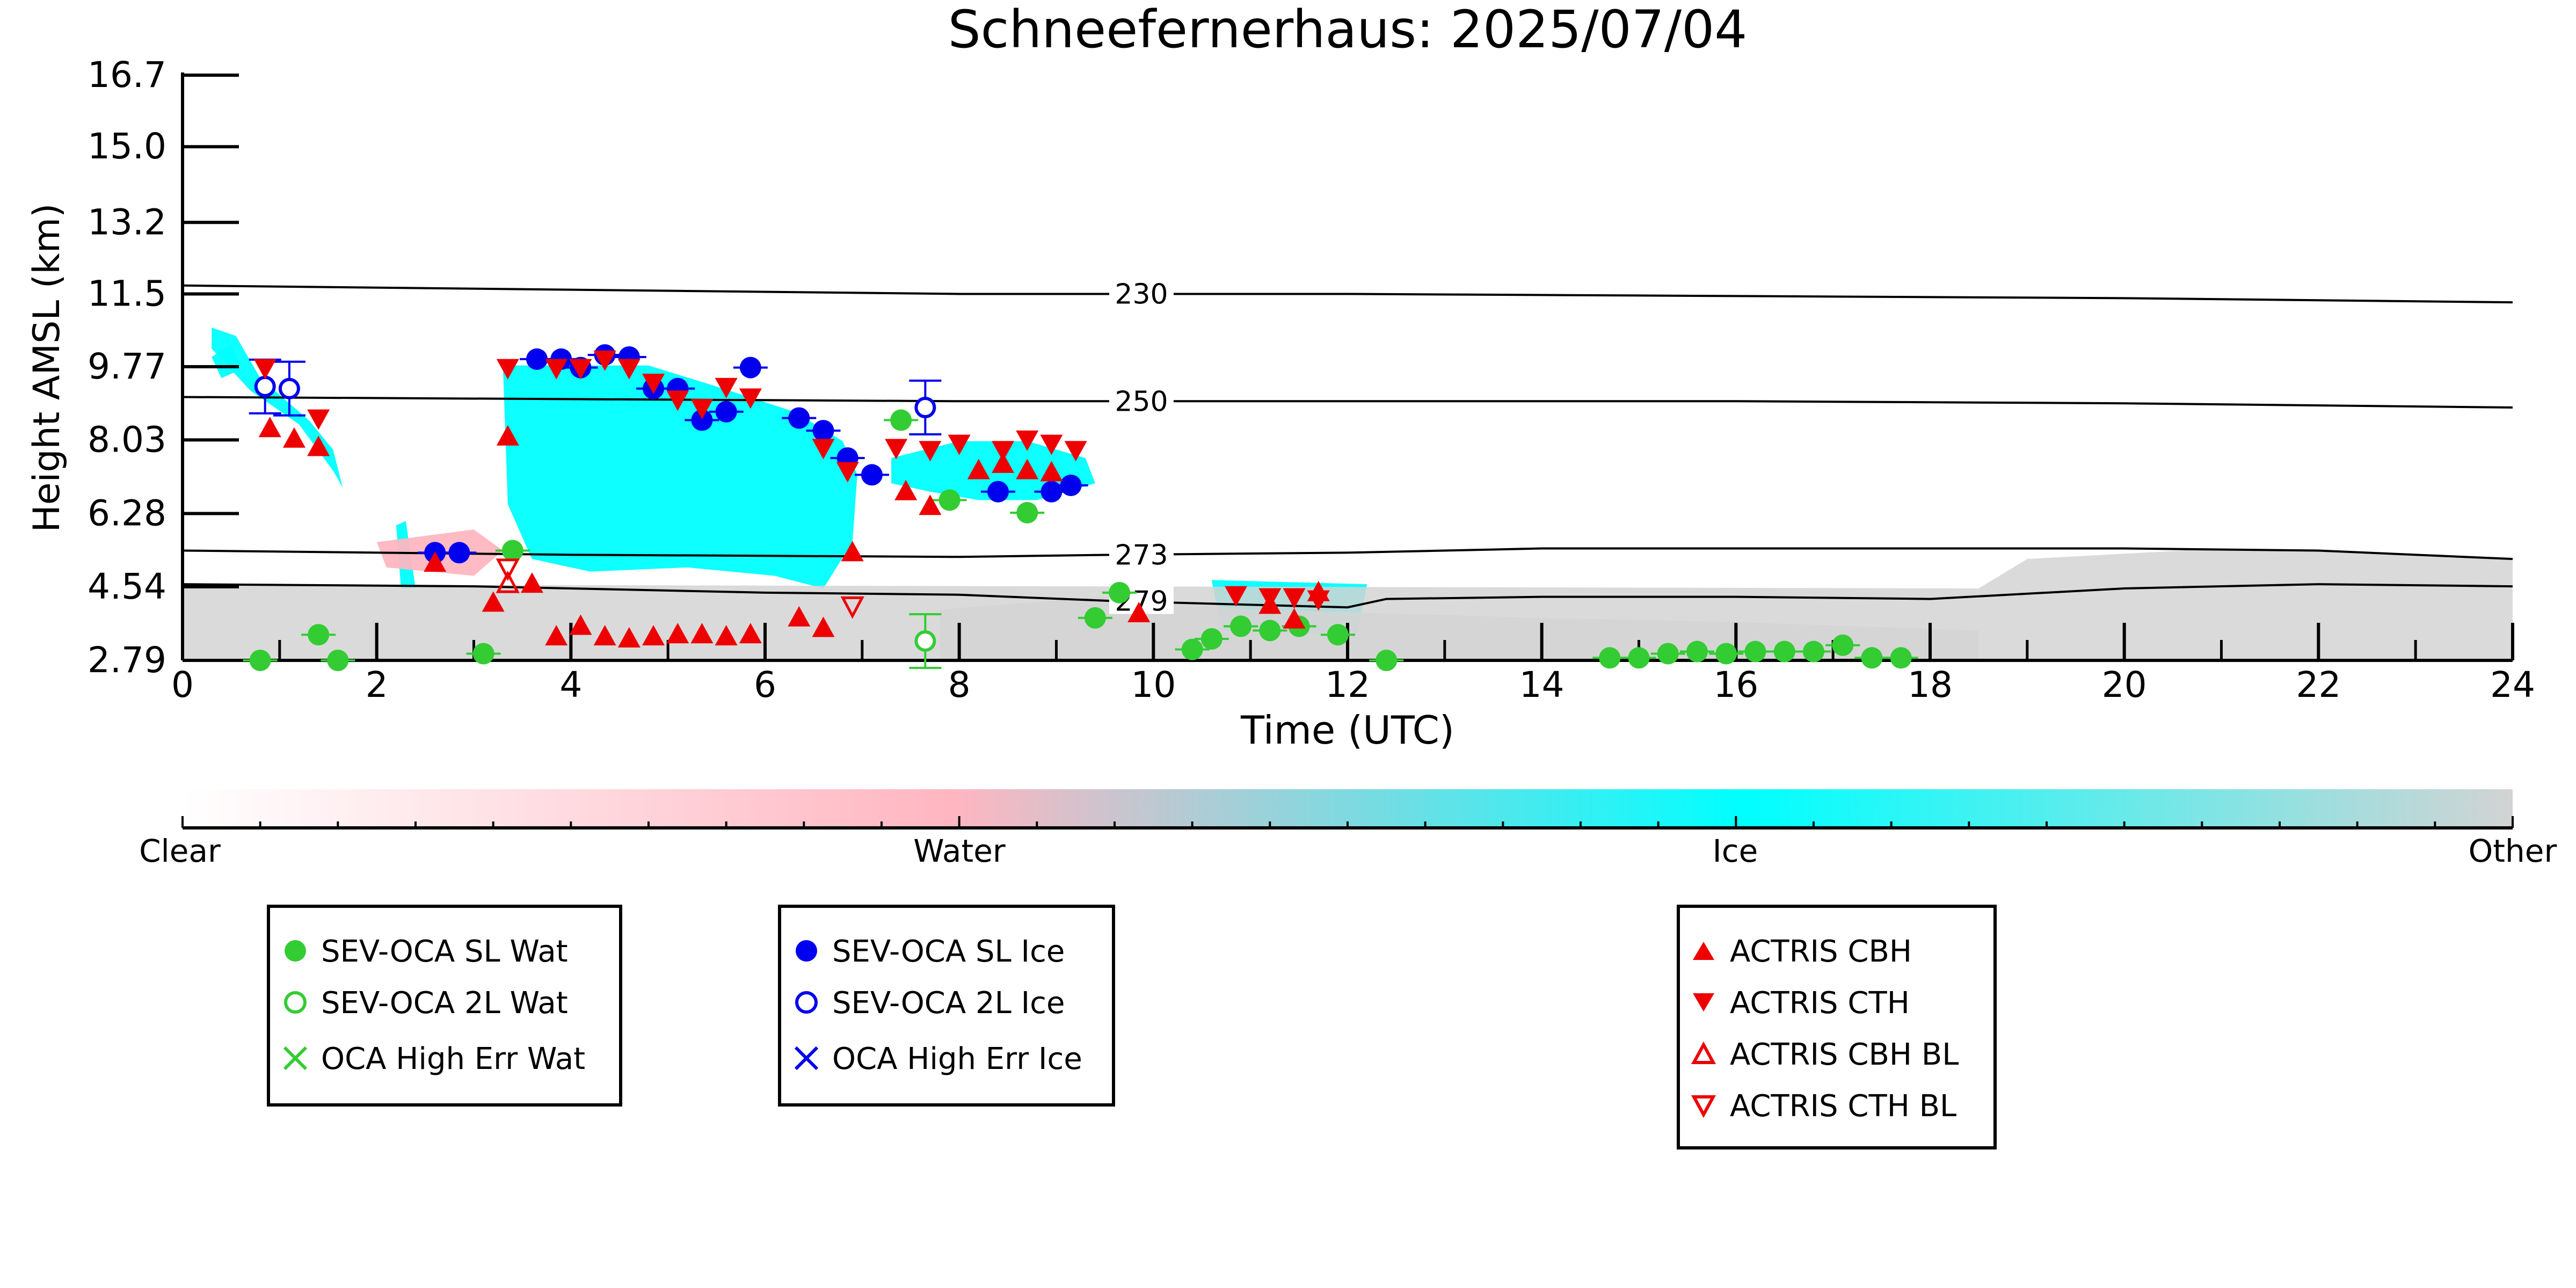 Image resolution: width=2576 pixels, height=1288 pixels. Describe the element at coordinates (127, 586) in the screenshot. I see `y-tick-label-4.54: 4.54` at that location.